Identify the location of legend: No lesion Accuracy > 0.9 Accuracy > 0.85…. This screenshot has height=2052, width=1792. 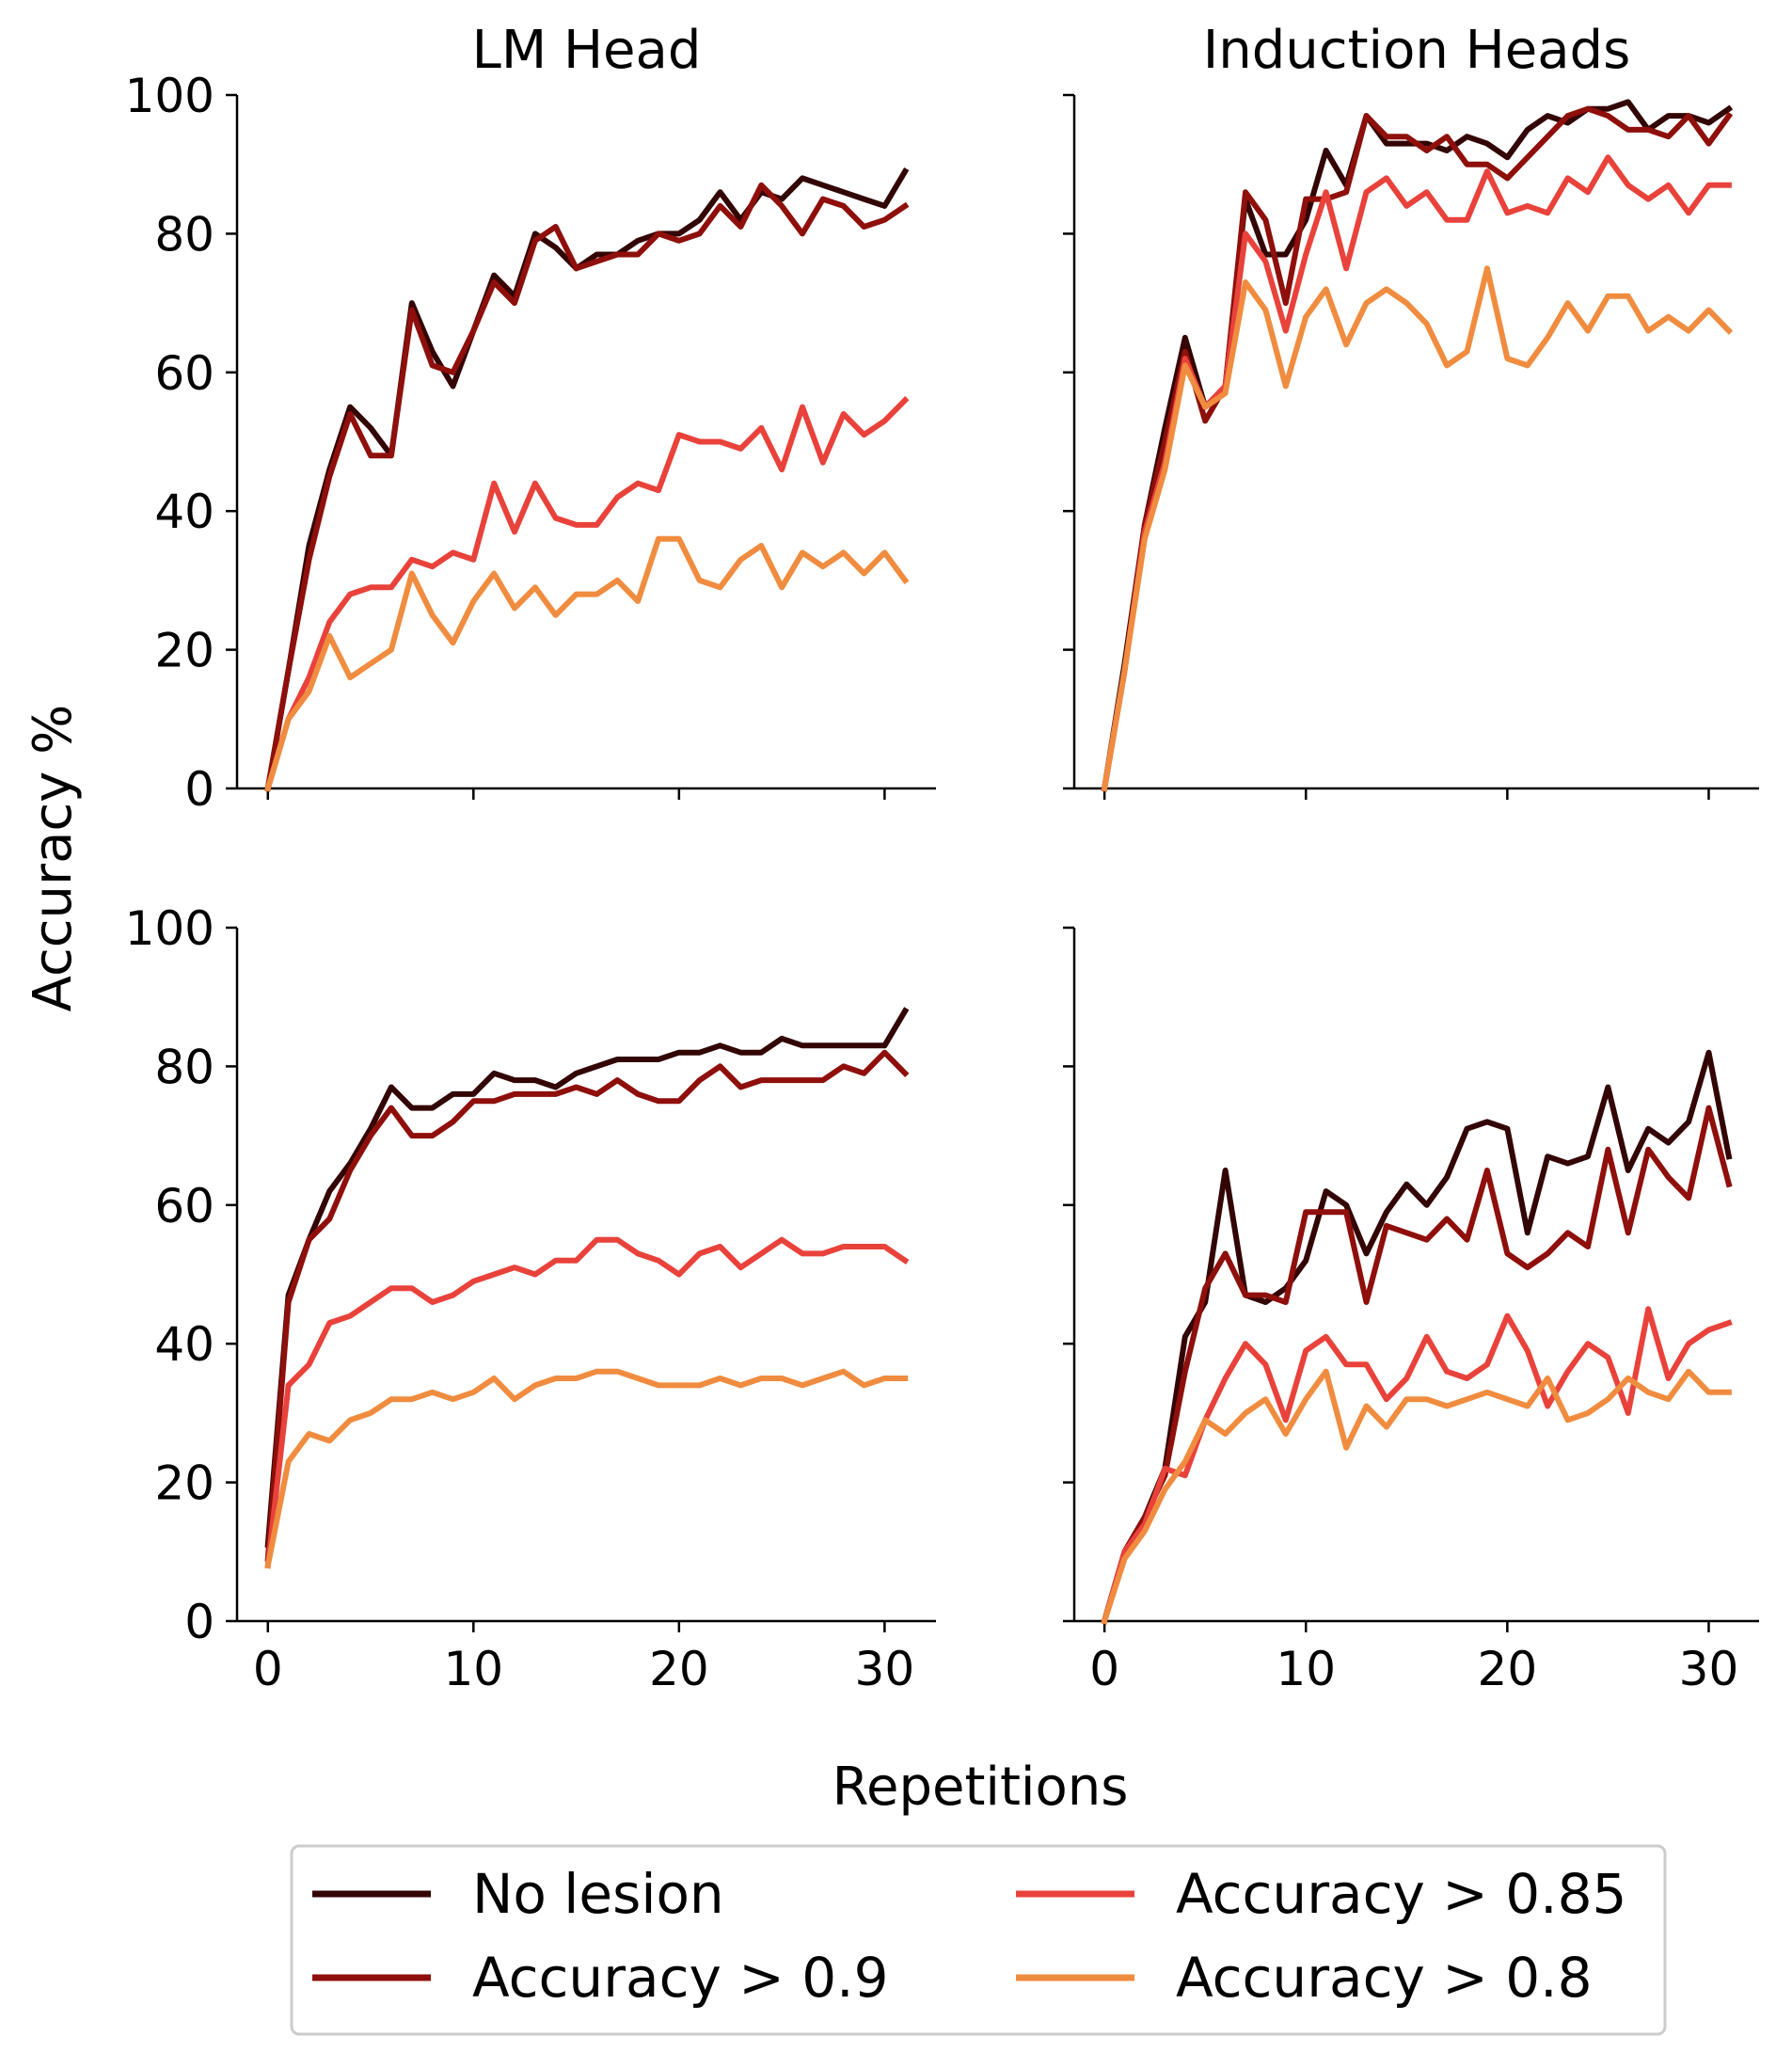
(979, 1940).